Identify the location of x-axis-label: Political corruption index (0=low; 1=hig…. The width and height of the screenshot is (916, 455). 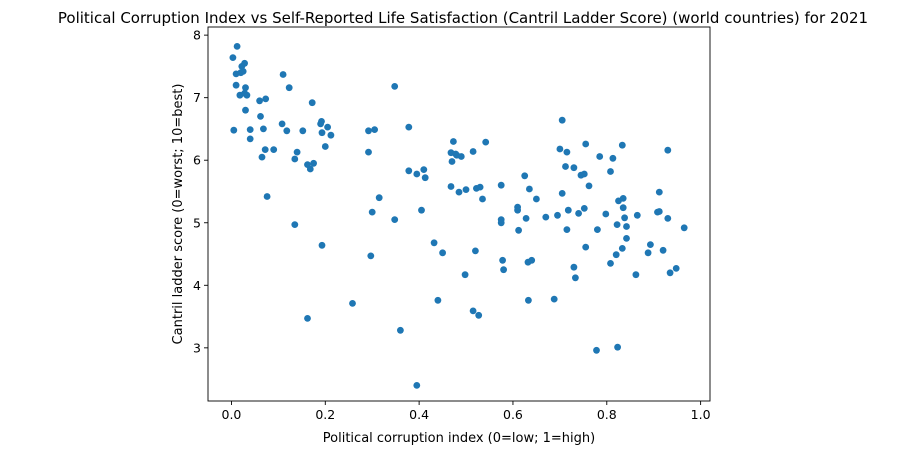
(459, 438).